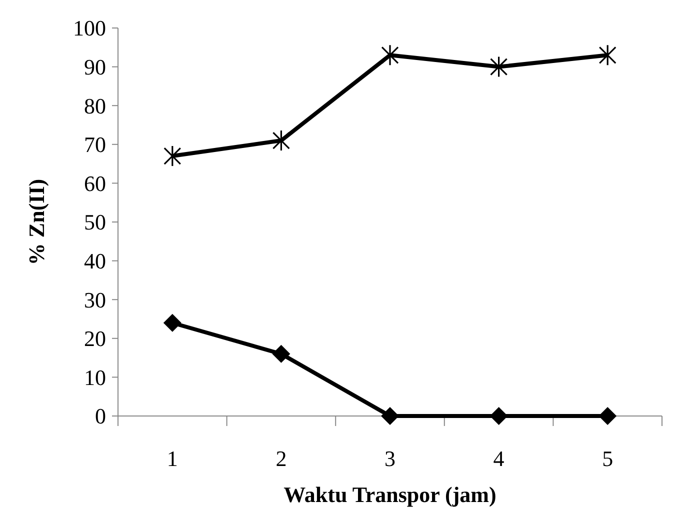 This screenshot has width=687, height=520. I want to click on x-tick-label: 1, so click(172, 458).